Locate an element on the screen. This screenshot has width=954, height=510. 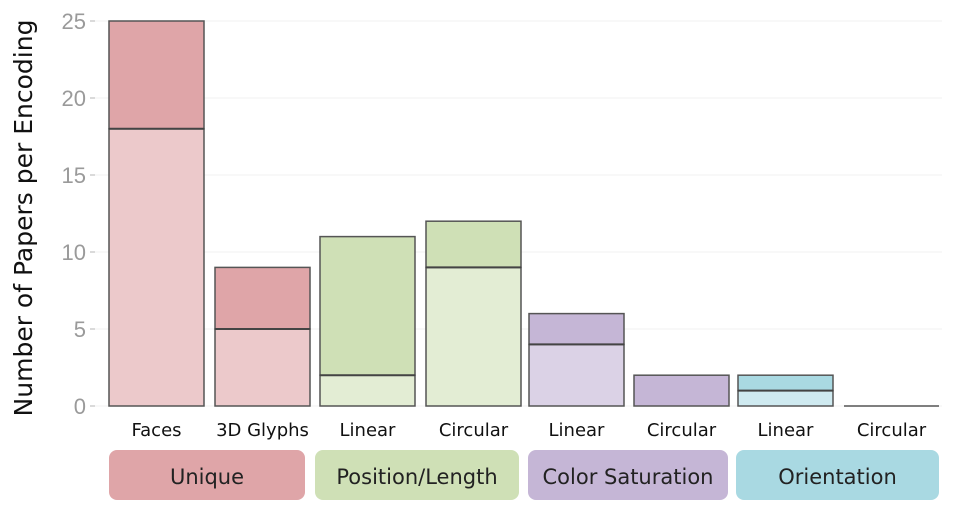
y-tick-label: 25 is located at coordinates (74, 21).